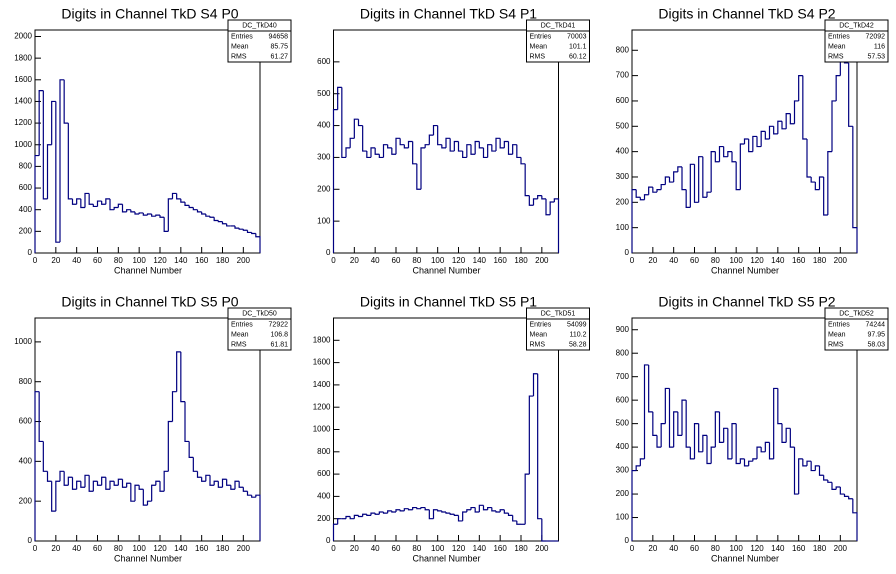 The width and height of the screenshot is (896, 574). I want to click on y-tick-label: 300, so click(324, 157).